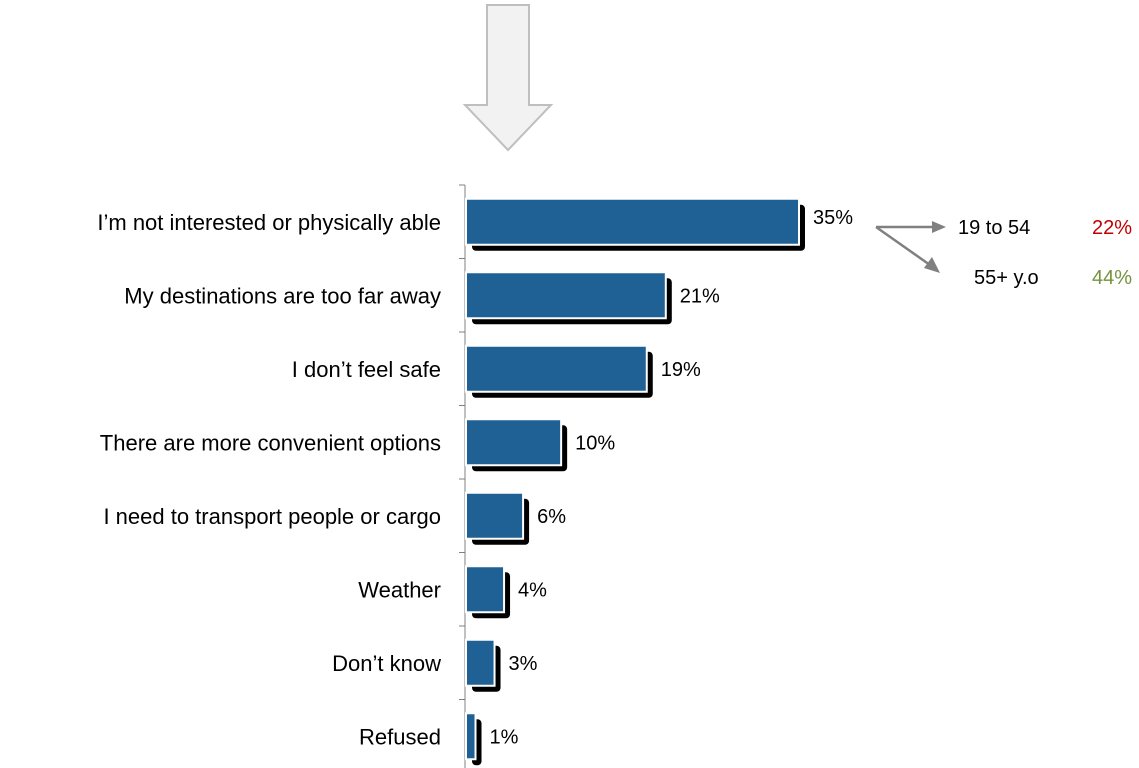 This screenshot has height=768, width=1139. Describe the element at coordinates (1112, 278) in the screenshot. I see `callout-group-value-2: 44%` at that location.